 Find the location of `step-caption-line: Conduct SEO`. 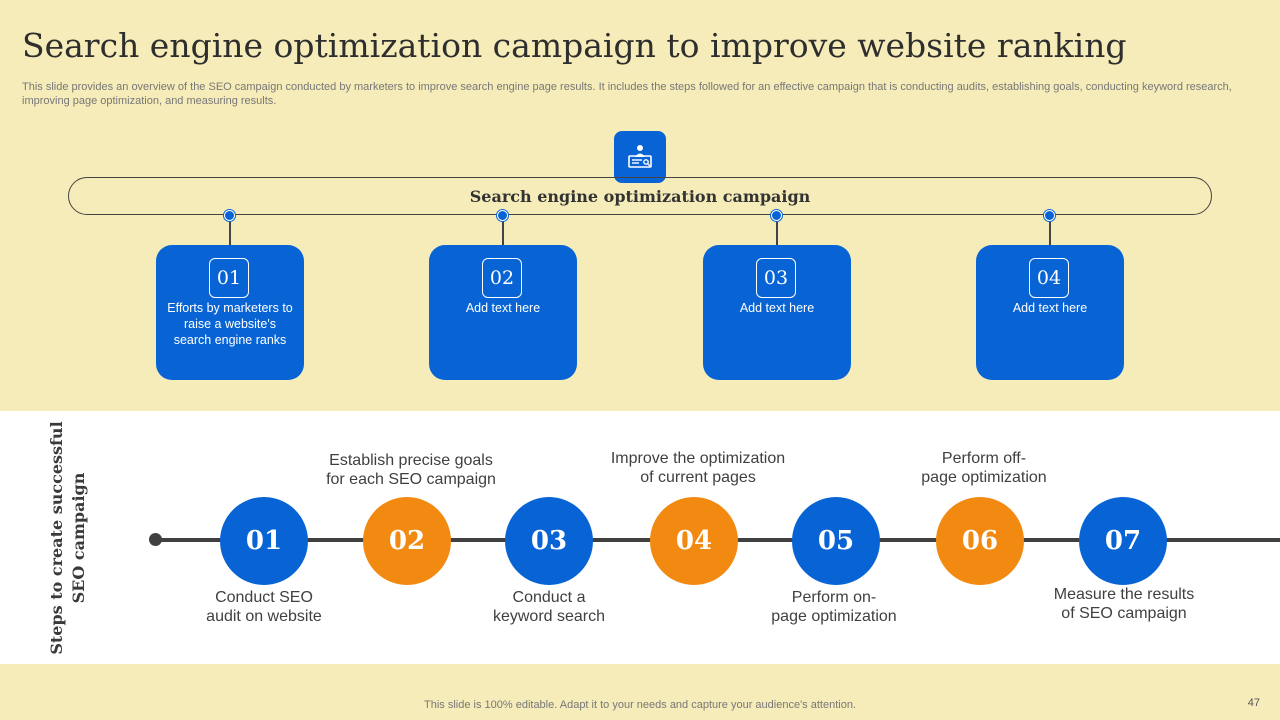

step-caption-line: Conduct SEO is located at coordinates (264, 597).